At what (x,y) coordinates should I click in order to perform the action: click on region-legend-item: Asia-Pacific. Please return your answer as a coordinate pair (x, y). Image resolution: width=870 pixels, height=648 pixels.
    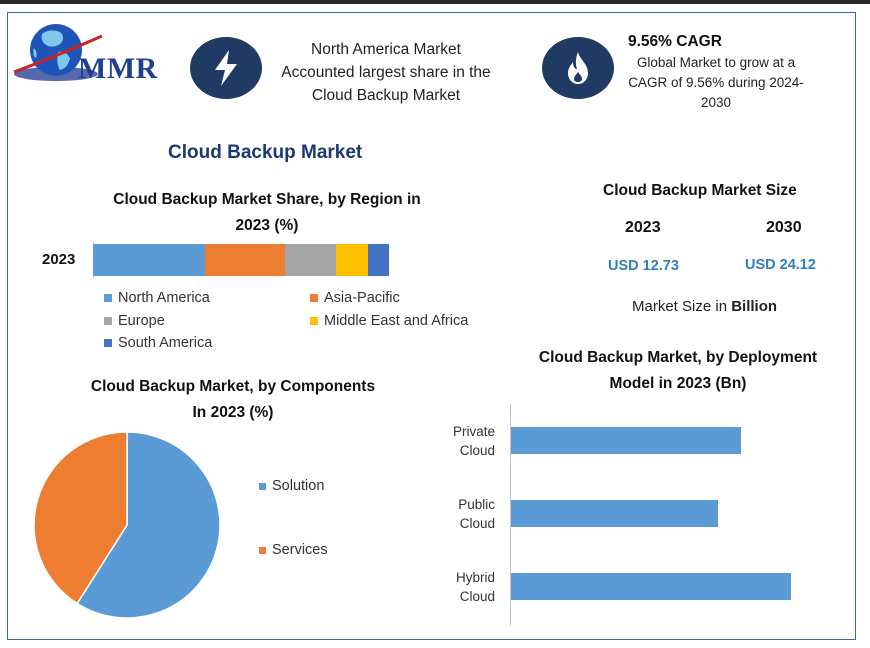
    Looking at the image, I should click on (355, 298).